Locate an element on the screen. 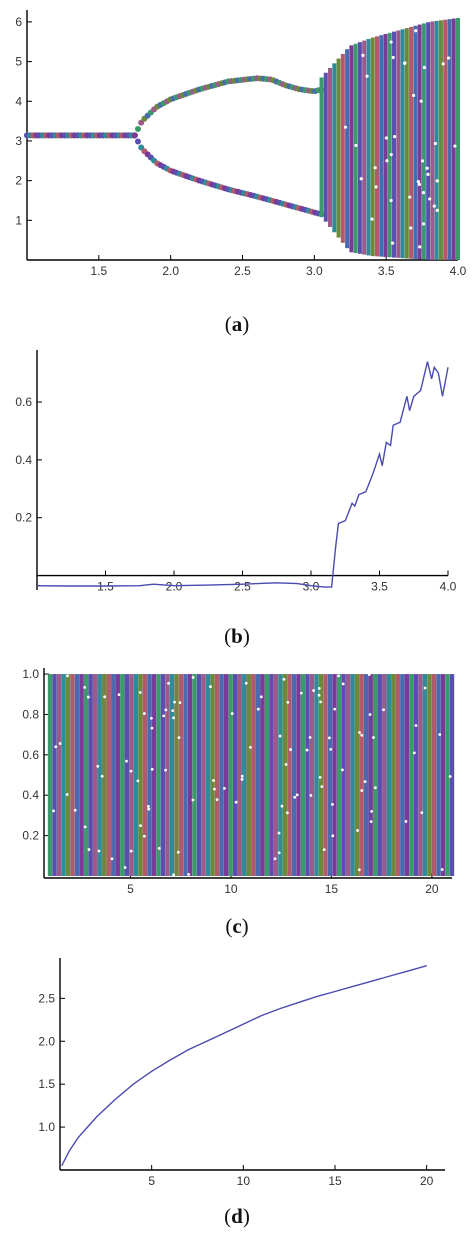 The width and height of the screenshot is (474, 1243). y-tick-label: 2.5 is located at coordinates (46, 998).